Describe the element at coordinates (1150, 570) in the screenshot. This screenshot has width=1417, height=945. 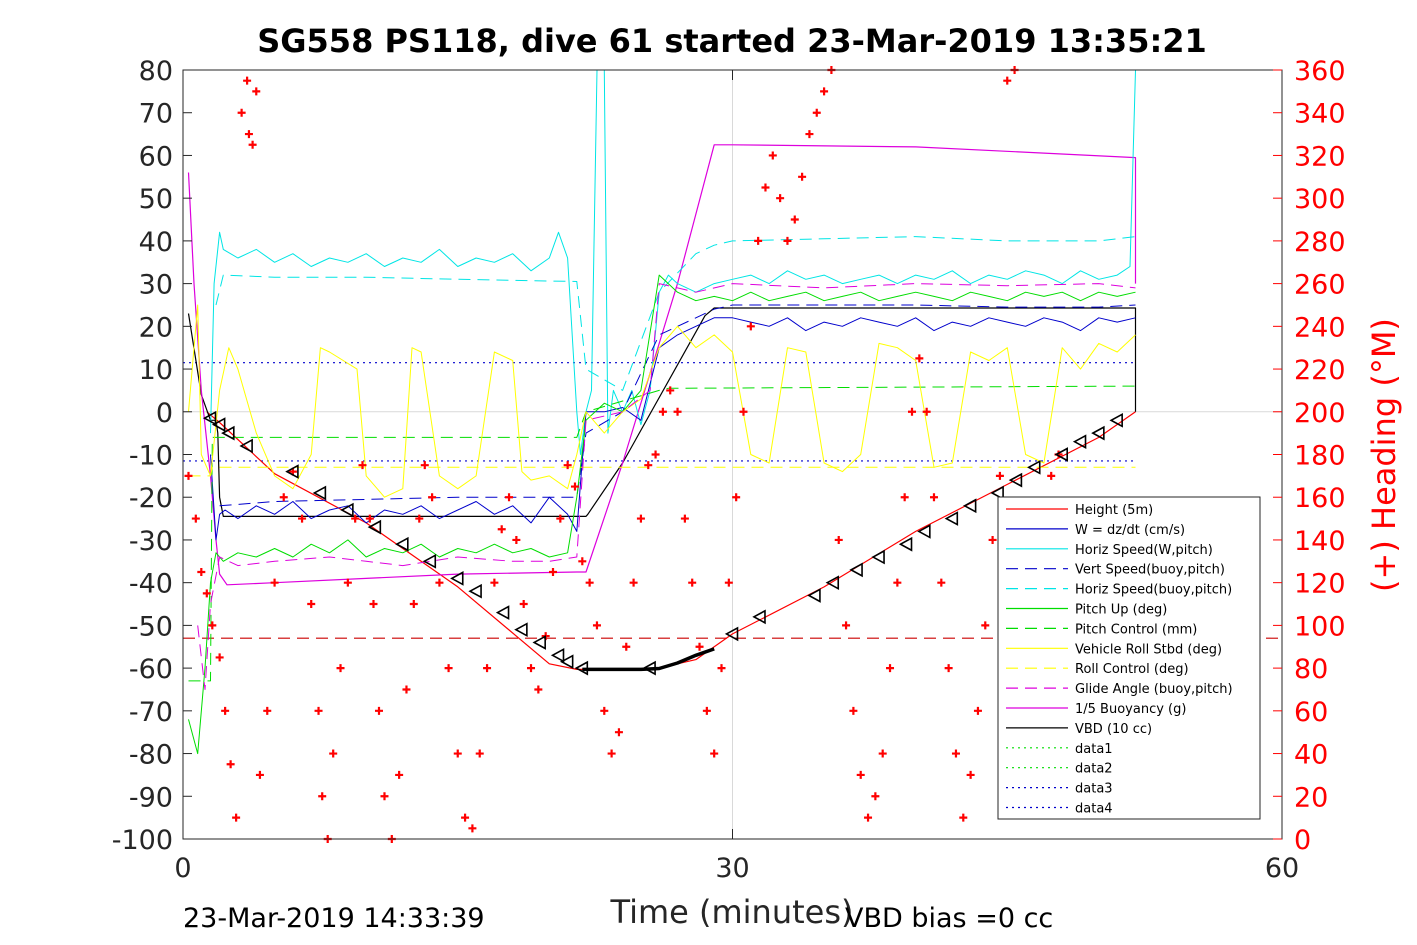
I see `legend-label: Vert Speed(buoy,pitch)` at that location.